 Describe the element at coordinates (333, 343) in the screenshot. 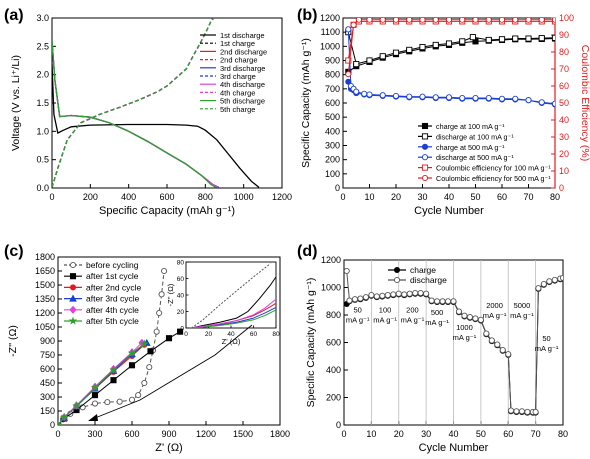

I see `y-tick-label: 600` at that location.